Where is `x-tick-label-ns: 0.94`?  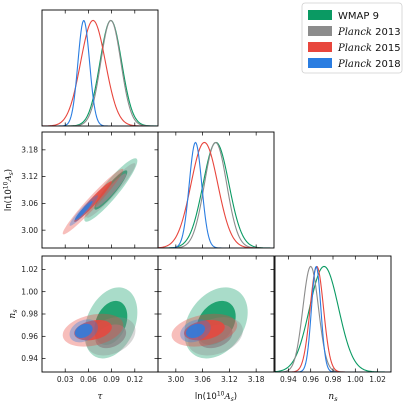
x-tick-label-ns: 0.94 is located at coordinates (288, 379).